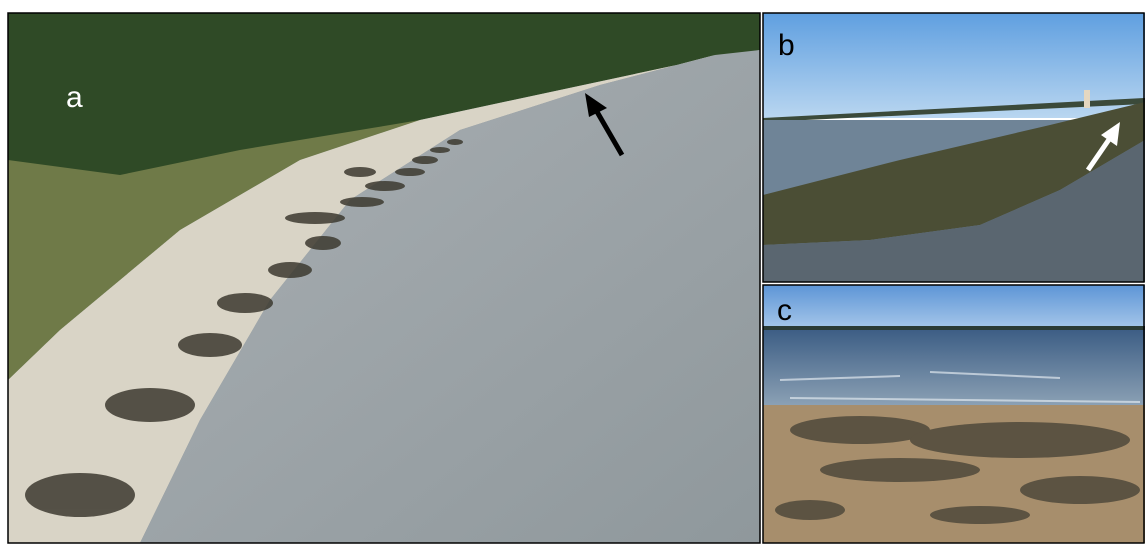  What do you see at coordinates (954, 211) in the screenshot?
I see `tidal-flat` at bounding box center [954, 211].